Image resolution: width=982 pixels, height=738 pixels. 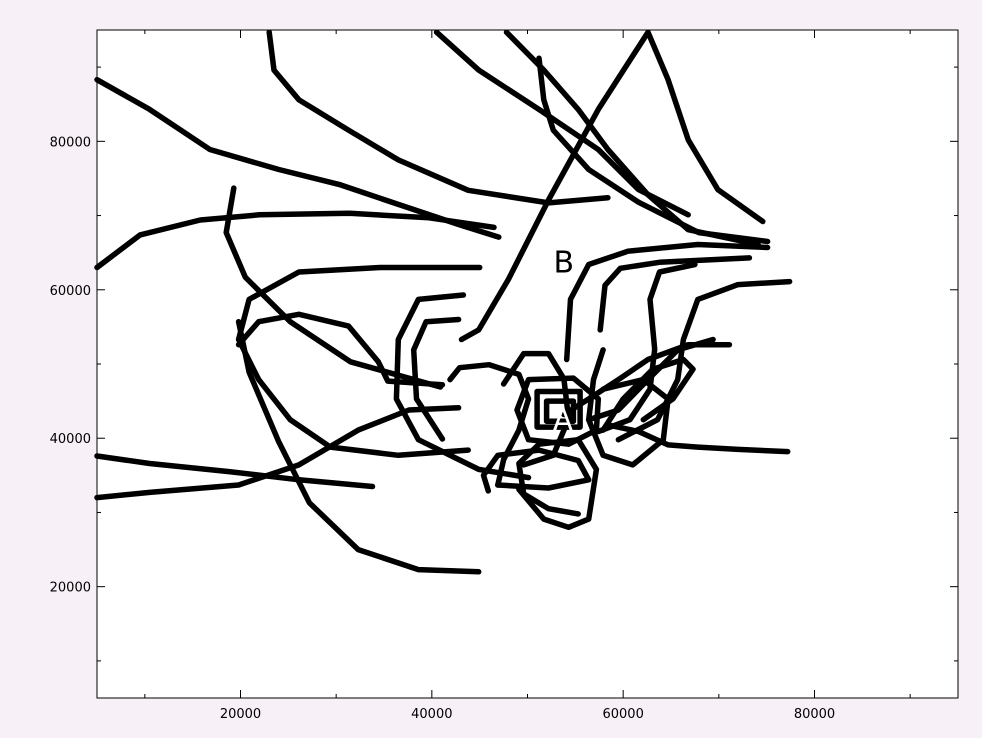 What do you see at coordinates (70, 439) in the screenshot?
I see `y-tick-label: 40000` at bounding box center [70, 439].